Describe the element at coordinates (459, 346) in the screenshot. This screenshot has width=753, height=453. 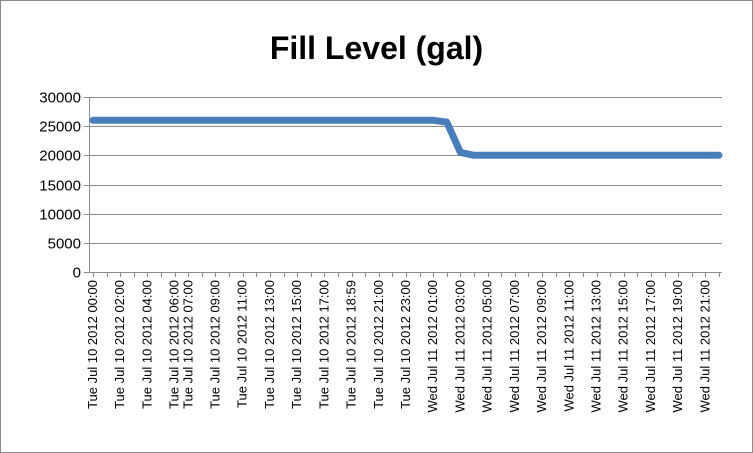
I see `x-tick-label: Wed Jul 11 2012 03:00` at that location.